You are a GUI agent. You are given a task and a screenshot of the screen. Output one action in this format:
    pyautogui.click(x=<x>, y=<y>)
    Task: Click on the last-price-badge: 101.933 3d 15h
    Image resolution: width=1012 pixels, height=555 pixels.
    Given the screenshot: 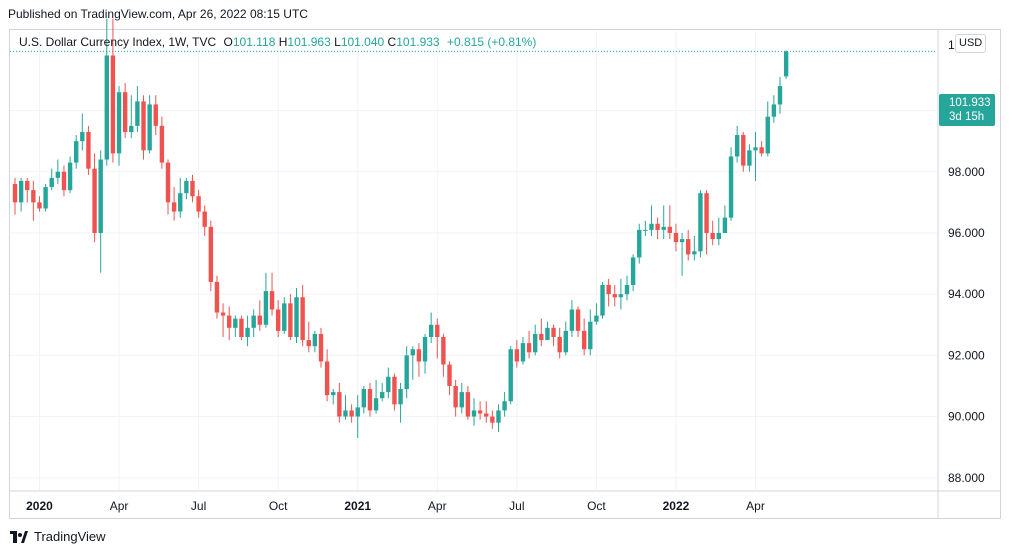 What is the action you would take?
    pyautogui.click(x=967, y=110)
    